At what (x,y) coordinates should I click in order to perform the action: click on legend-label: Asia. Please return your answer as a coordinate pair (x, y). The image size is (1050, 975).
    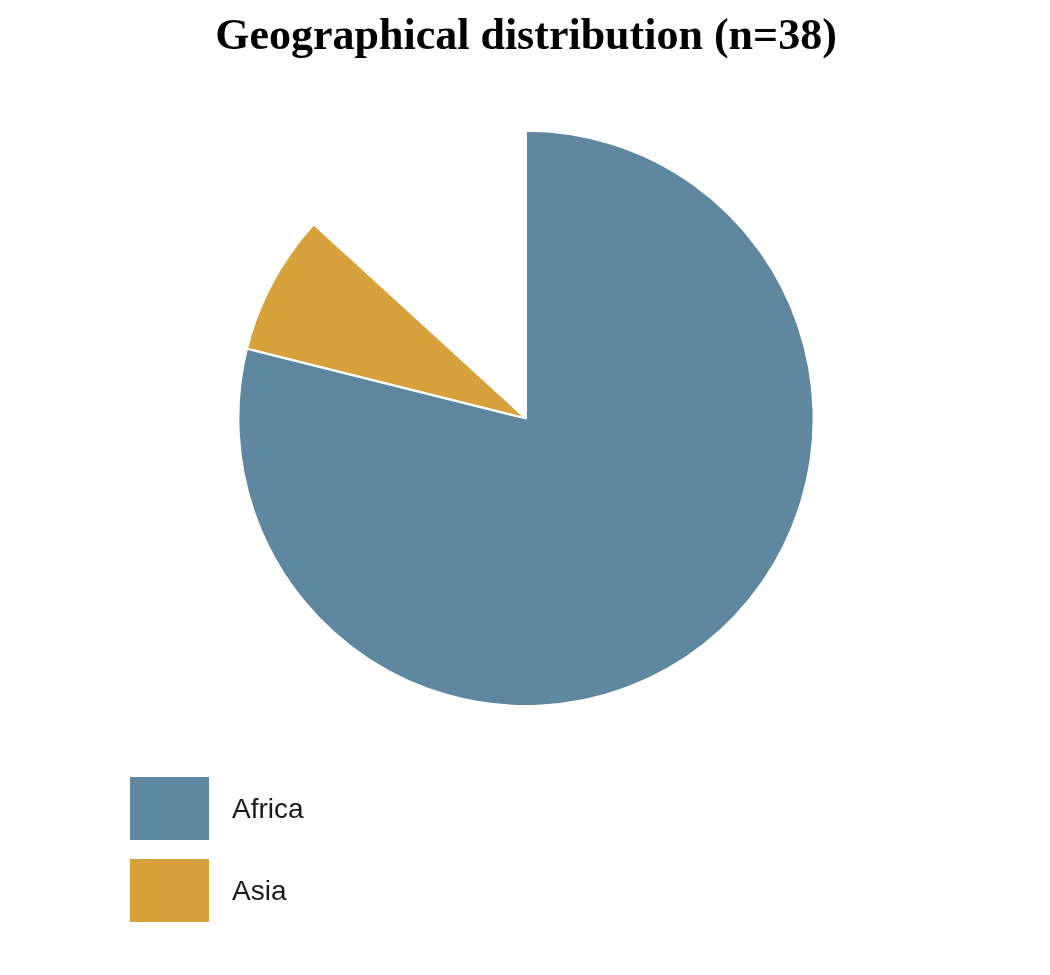
    Looking at the image, I should click on (259, 890).